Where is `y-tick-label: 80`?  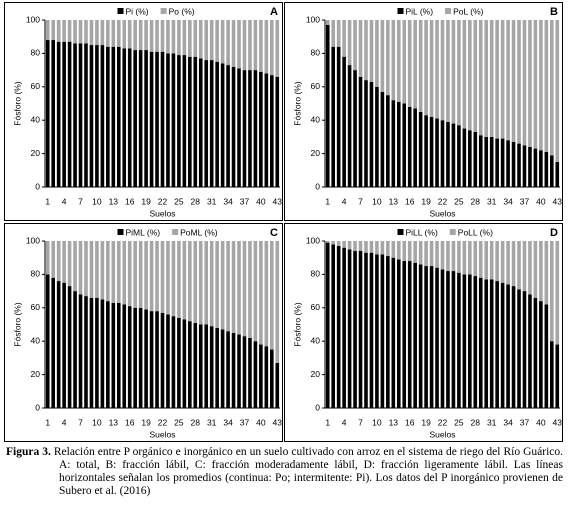 y-tick-label: 80 is located at coordinates (36, 274).